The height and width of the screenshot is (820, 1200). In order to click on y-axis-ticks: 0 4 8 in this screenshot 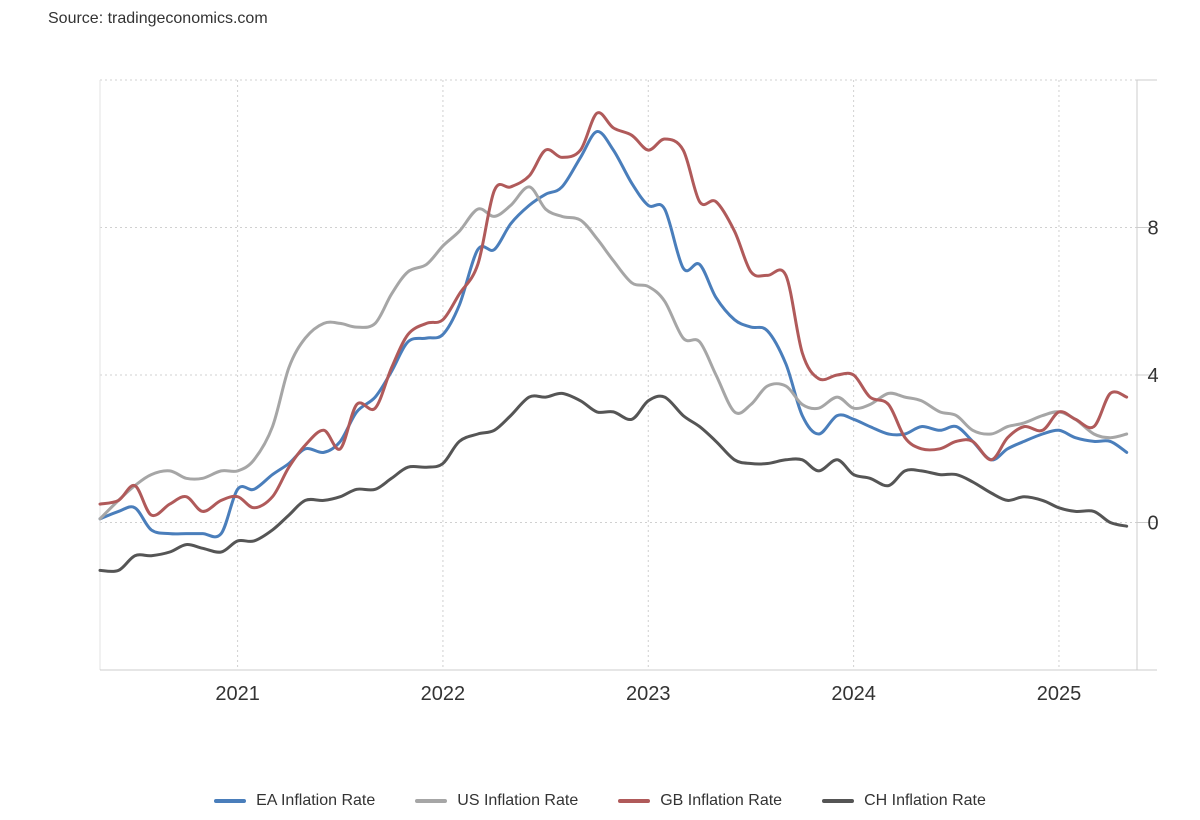, I will do `click(1152, 376)`.